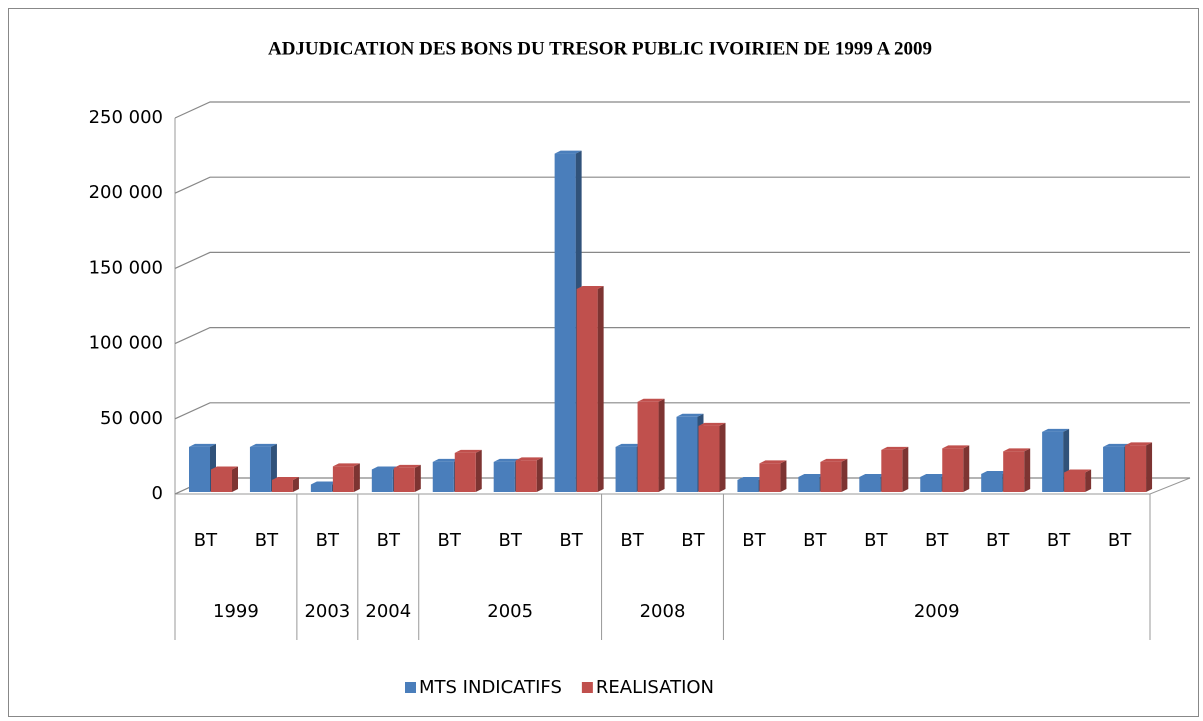  What do you see at coordinates (587, 687) in the screenshot?
I see `legend-swatch` at bounding box center [587, 687].